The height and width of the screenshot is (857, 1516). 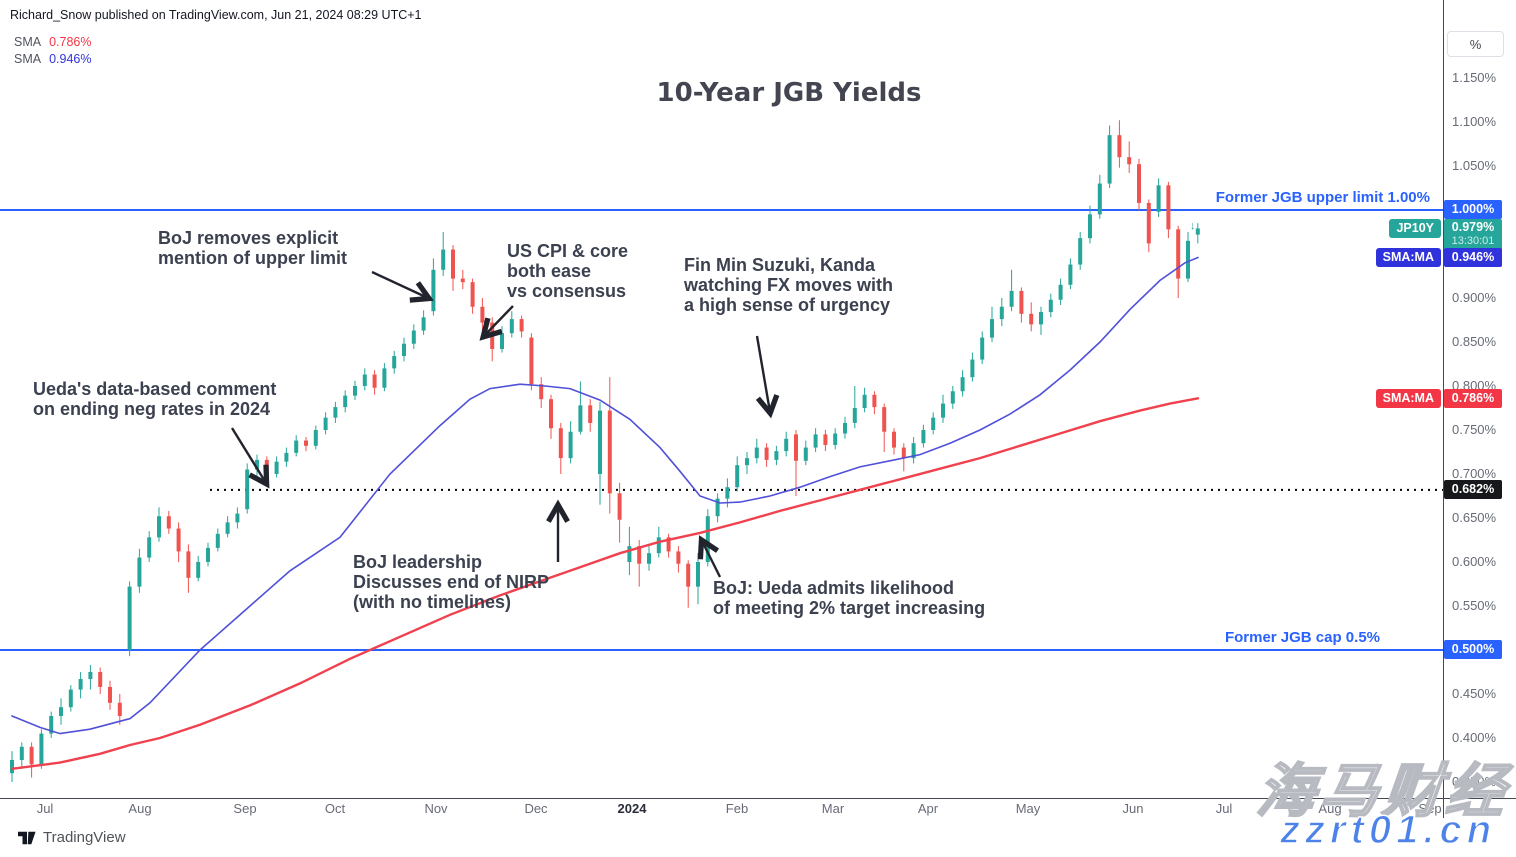 I want to click on time-tick-label: Mar, so click(x=833, y=808).